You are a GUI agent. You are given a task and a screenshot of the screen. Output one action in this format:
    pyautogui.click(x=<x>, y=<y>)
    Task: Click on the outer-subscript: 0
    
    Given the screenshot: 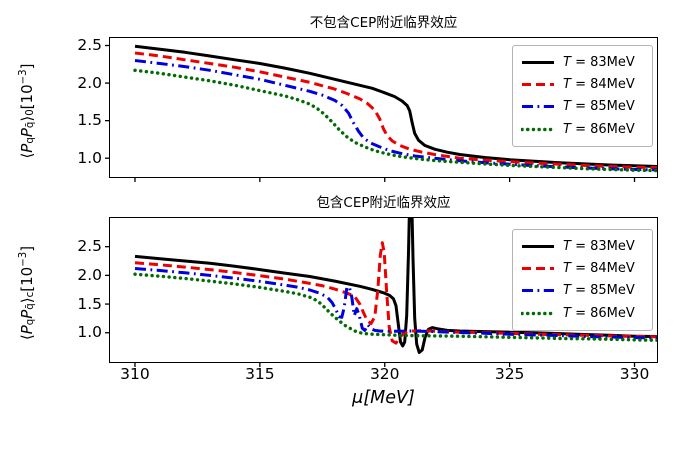 What is the action you would take?
    pyautogui.click(x=30, y=112)
    